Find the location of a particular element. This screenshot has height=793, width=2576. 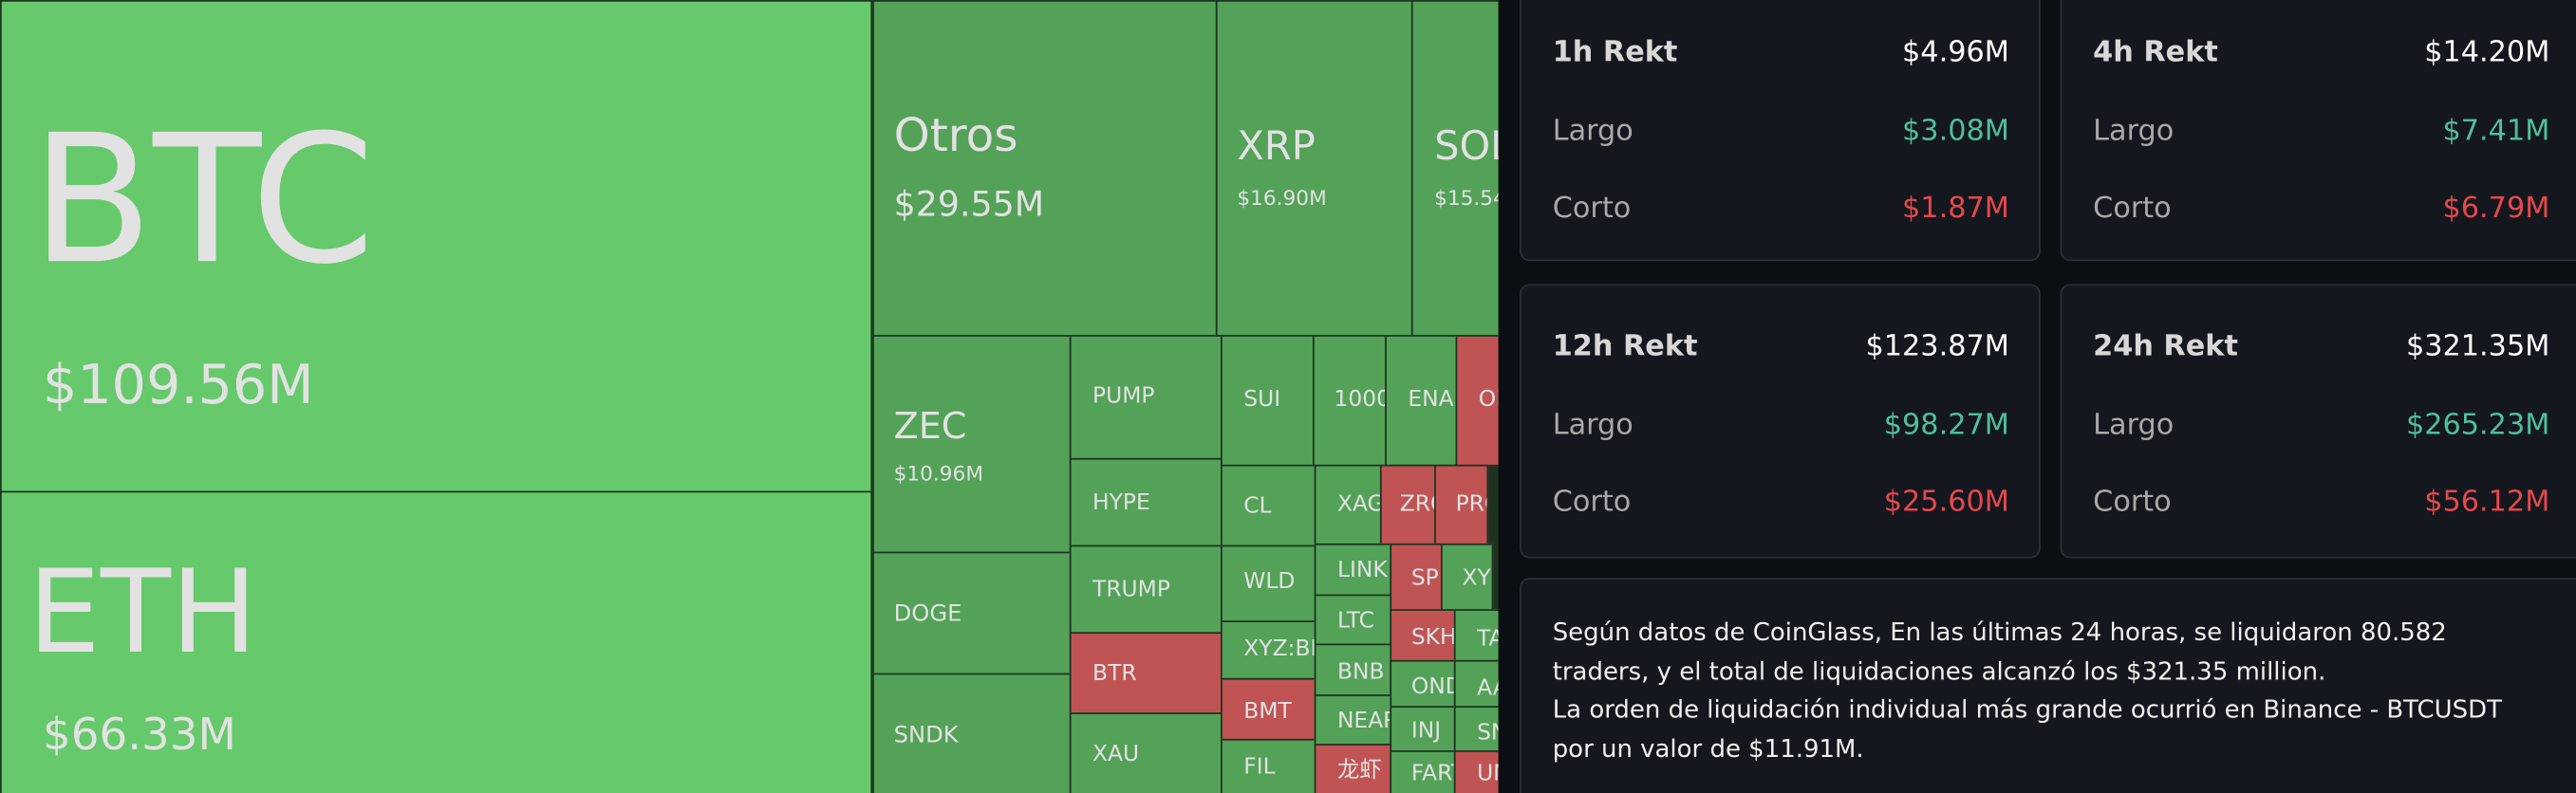

tile-label: OND is located at coordinates (1432, 686).